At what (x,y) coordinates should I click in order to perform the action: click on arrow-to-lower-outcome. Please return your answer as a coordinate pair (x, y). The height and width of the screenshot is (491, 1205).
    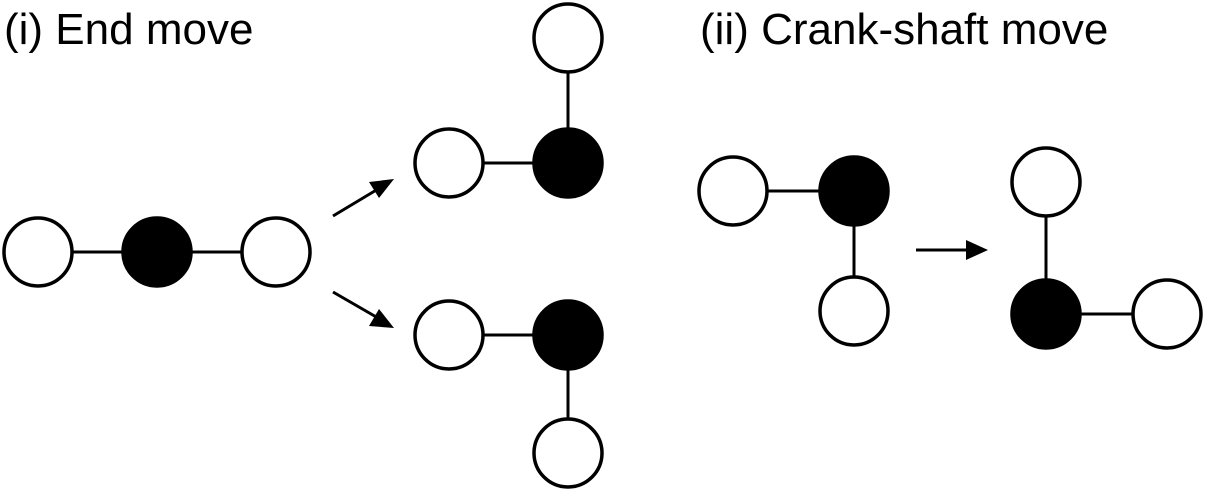
    Looking at the image, I should click on (363, 309).